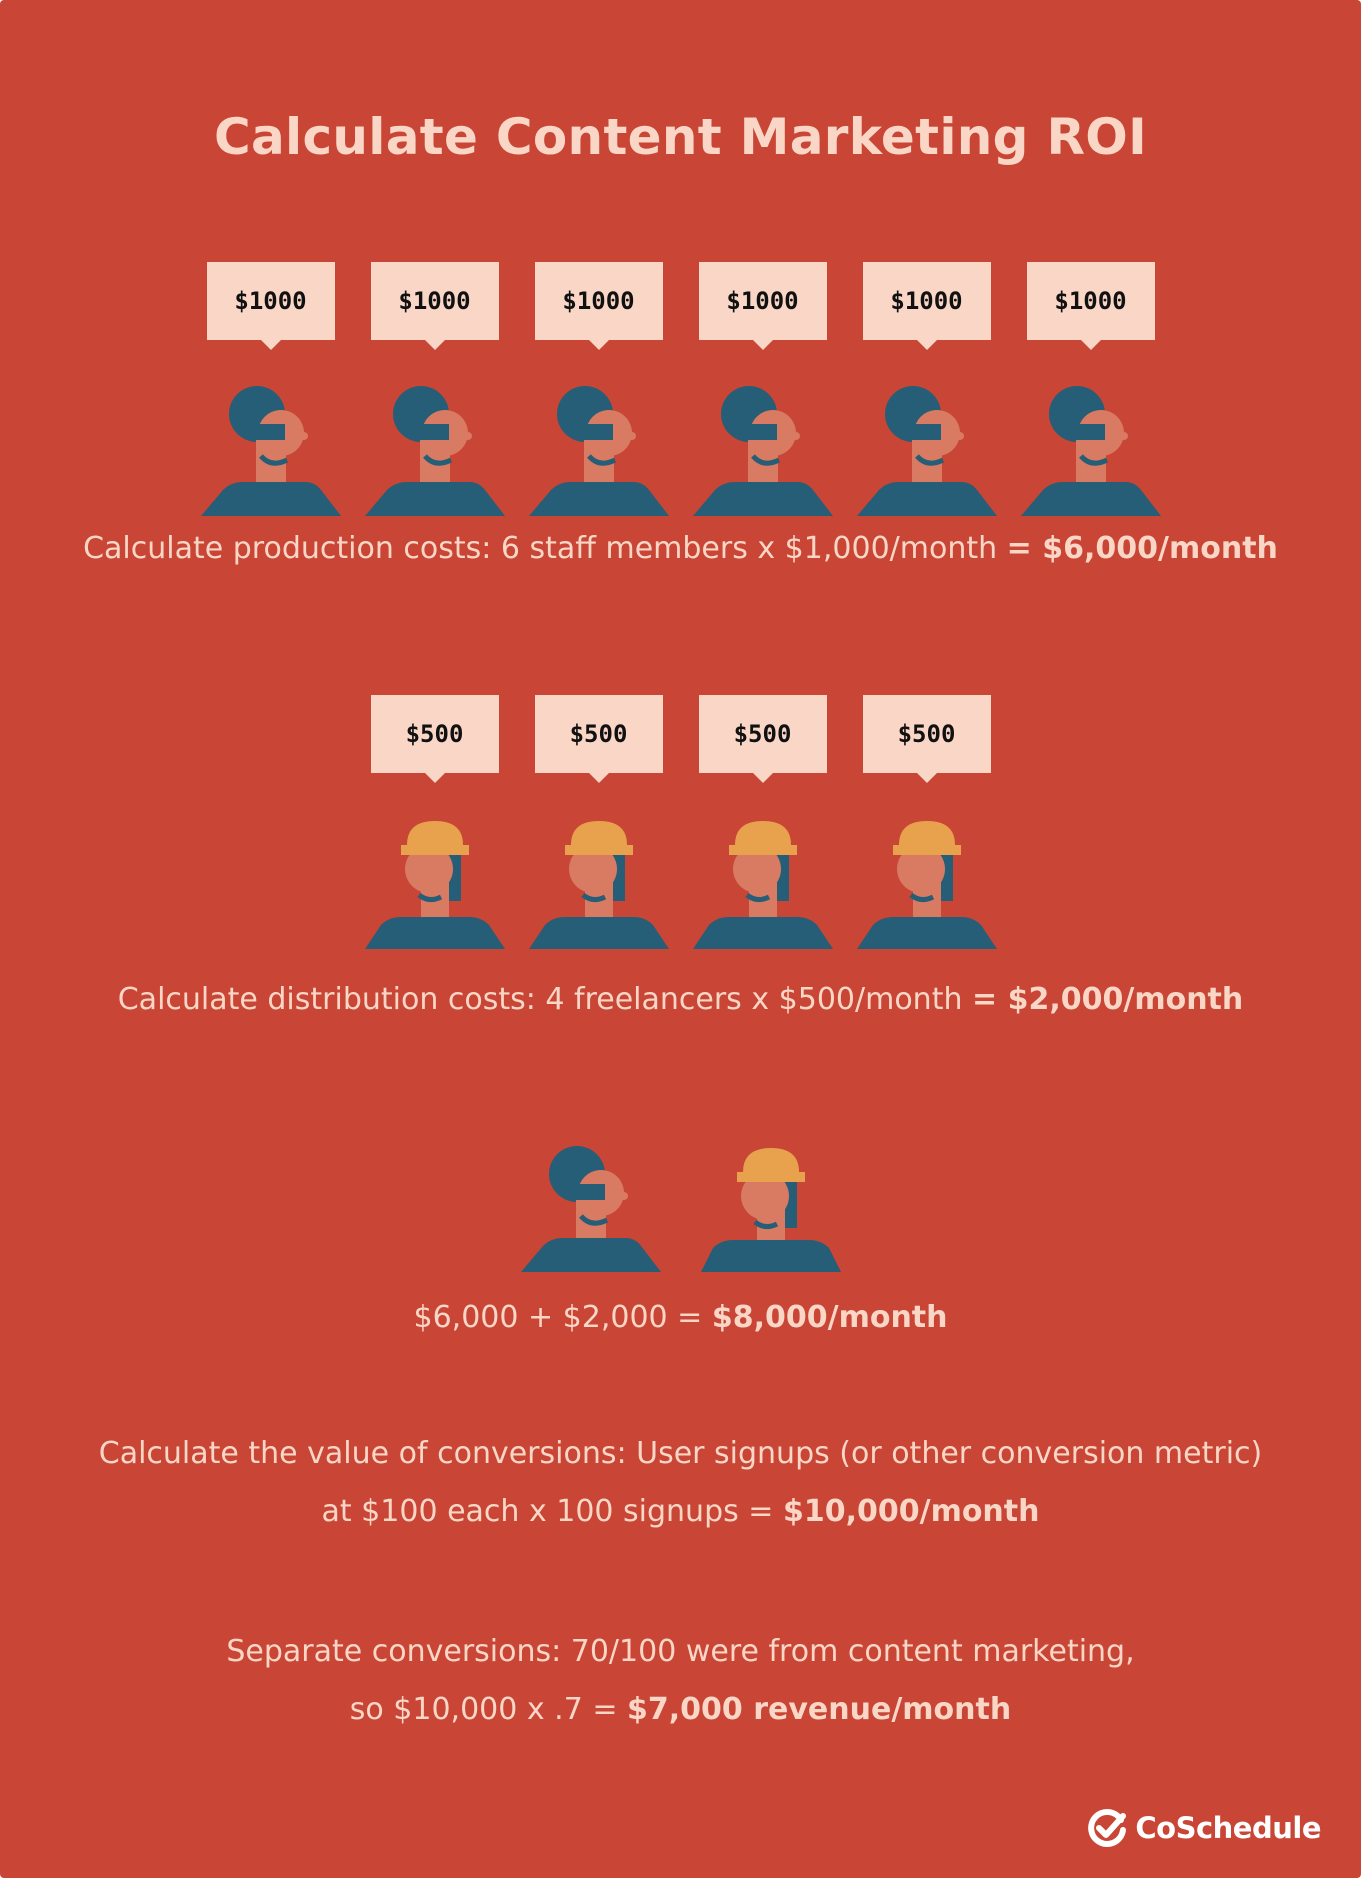  Describe the element at coordinates (1107, 1827) in the screenshot. I see `checkmark-logo-icon` at that location.